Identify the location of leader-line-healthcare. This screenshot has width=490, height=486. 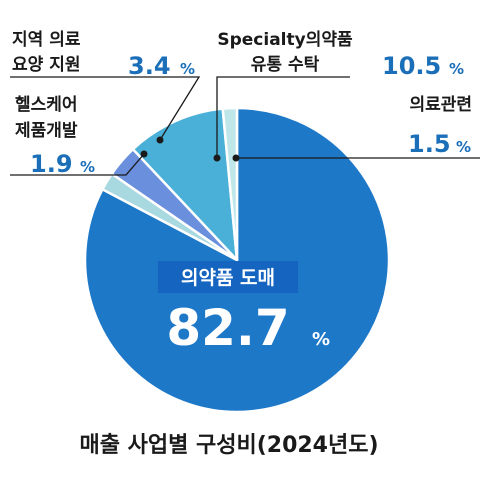
(77, 164).